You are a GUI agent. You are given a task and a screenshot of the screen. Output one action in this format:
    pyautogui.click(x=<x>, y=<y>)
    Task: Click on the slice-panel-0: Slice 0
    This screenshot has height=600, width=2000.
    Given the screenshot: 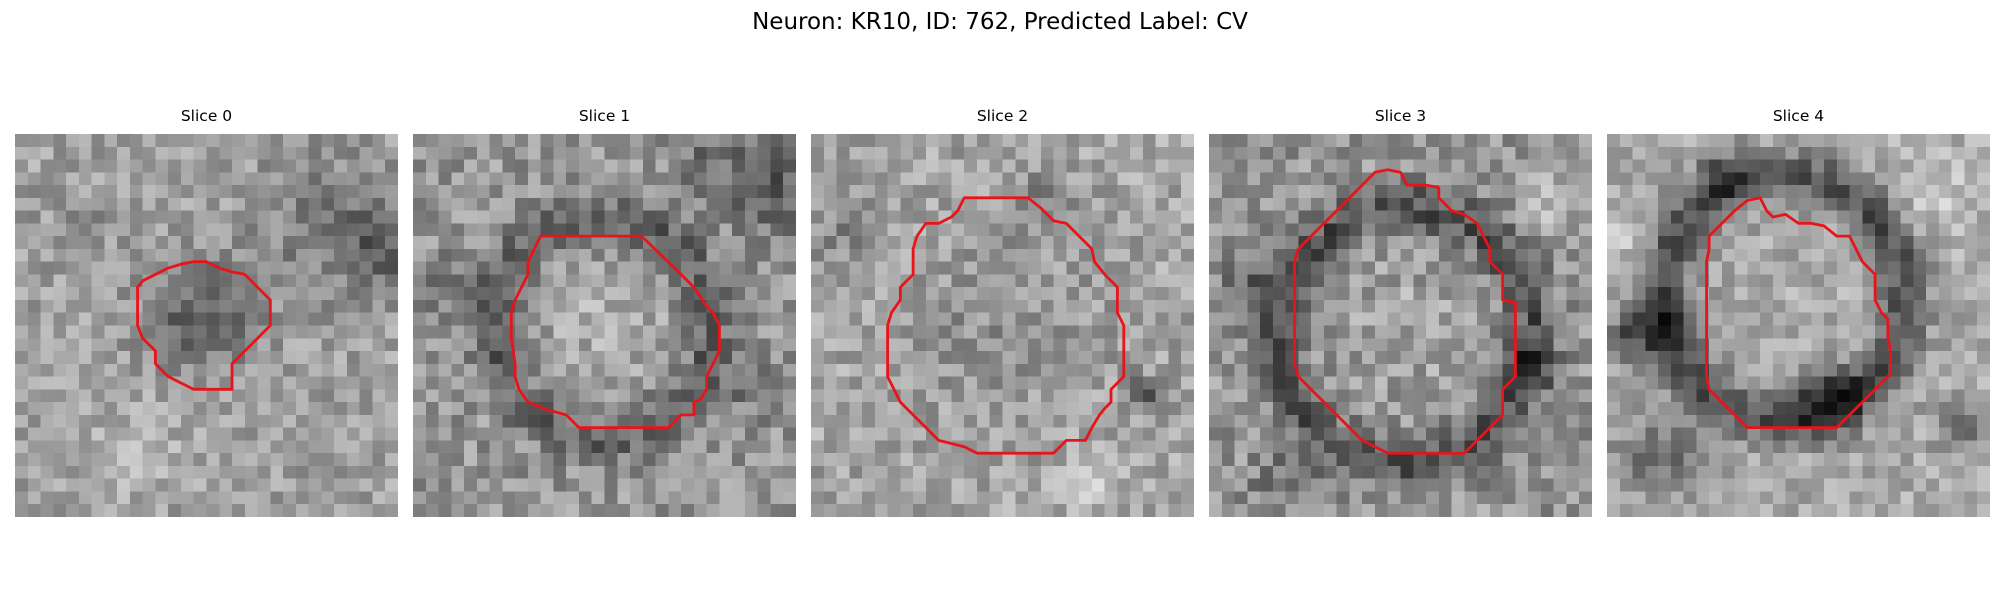 What is the action you would take?
    pyautogui.click(x=206, y=311)
    